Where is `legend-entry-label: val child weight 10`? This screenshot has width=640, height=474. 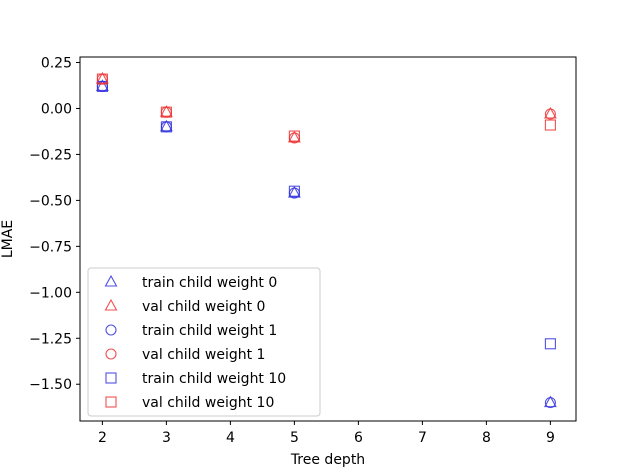 legend-entry-label: val child weight 10 is located at coordinates (208, 403).